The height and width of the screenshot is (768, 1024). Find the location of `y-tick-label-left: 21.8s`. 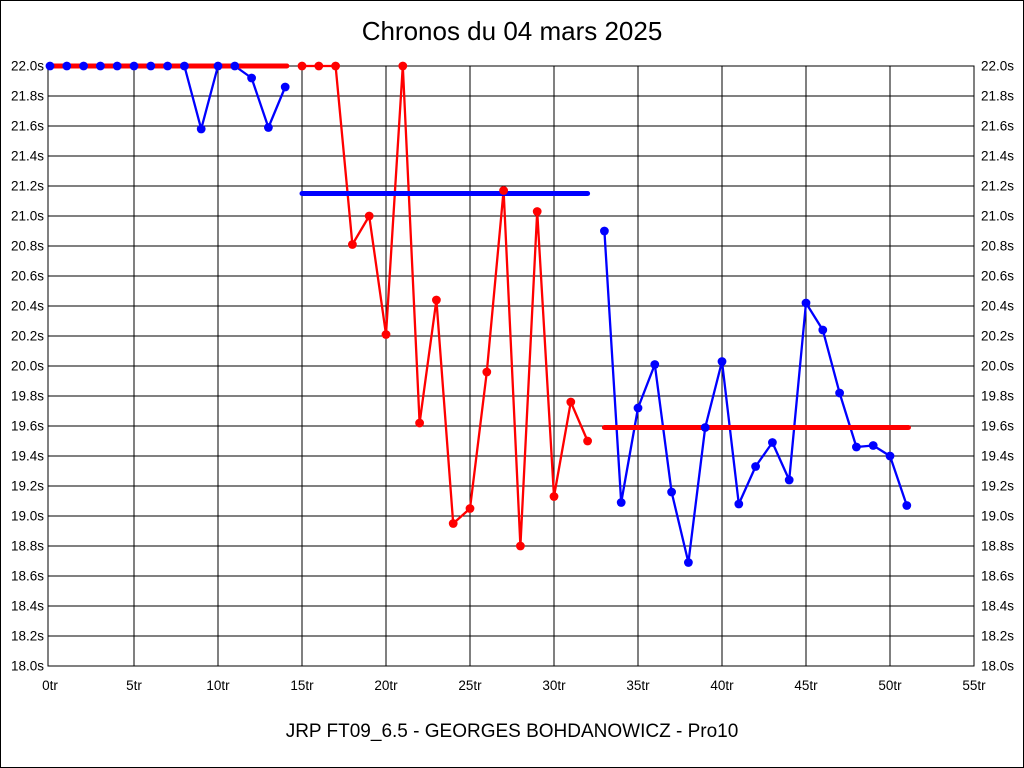

y-tick-label-left: 21.8s is located at coordinates (27, 96).